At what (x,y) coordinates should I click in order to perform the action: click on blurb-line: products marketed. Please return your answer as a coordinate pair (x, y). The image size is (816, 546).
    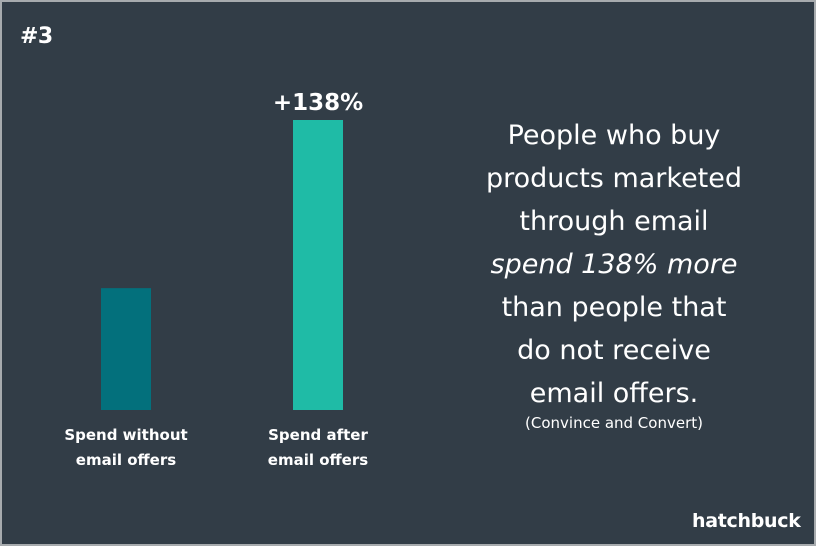
    Looking at the image, I should click on (614, 178).